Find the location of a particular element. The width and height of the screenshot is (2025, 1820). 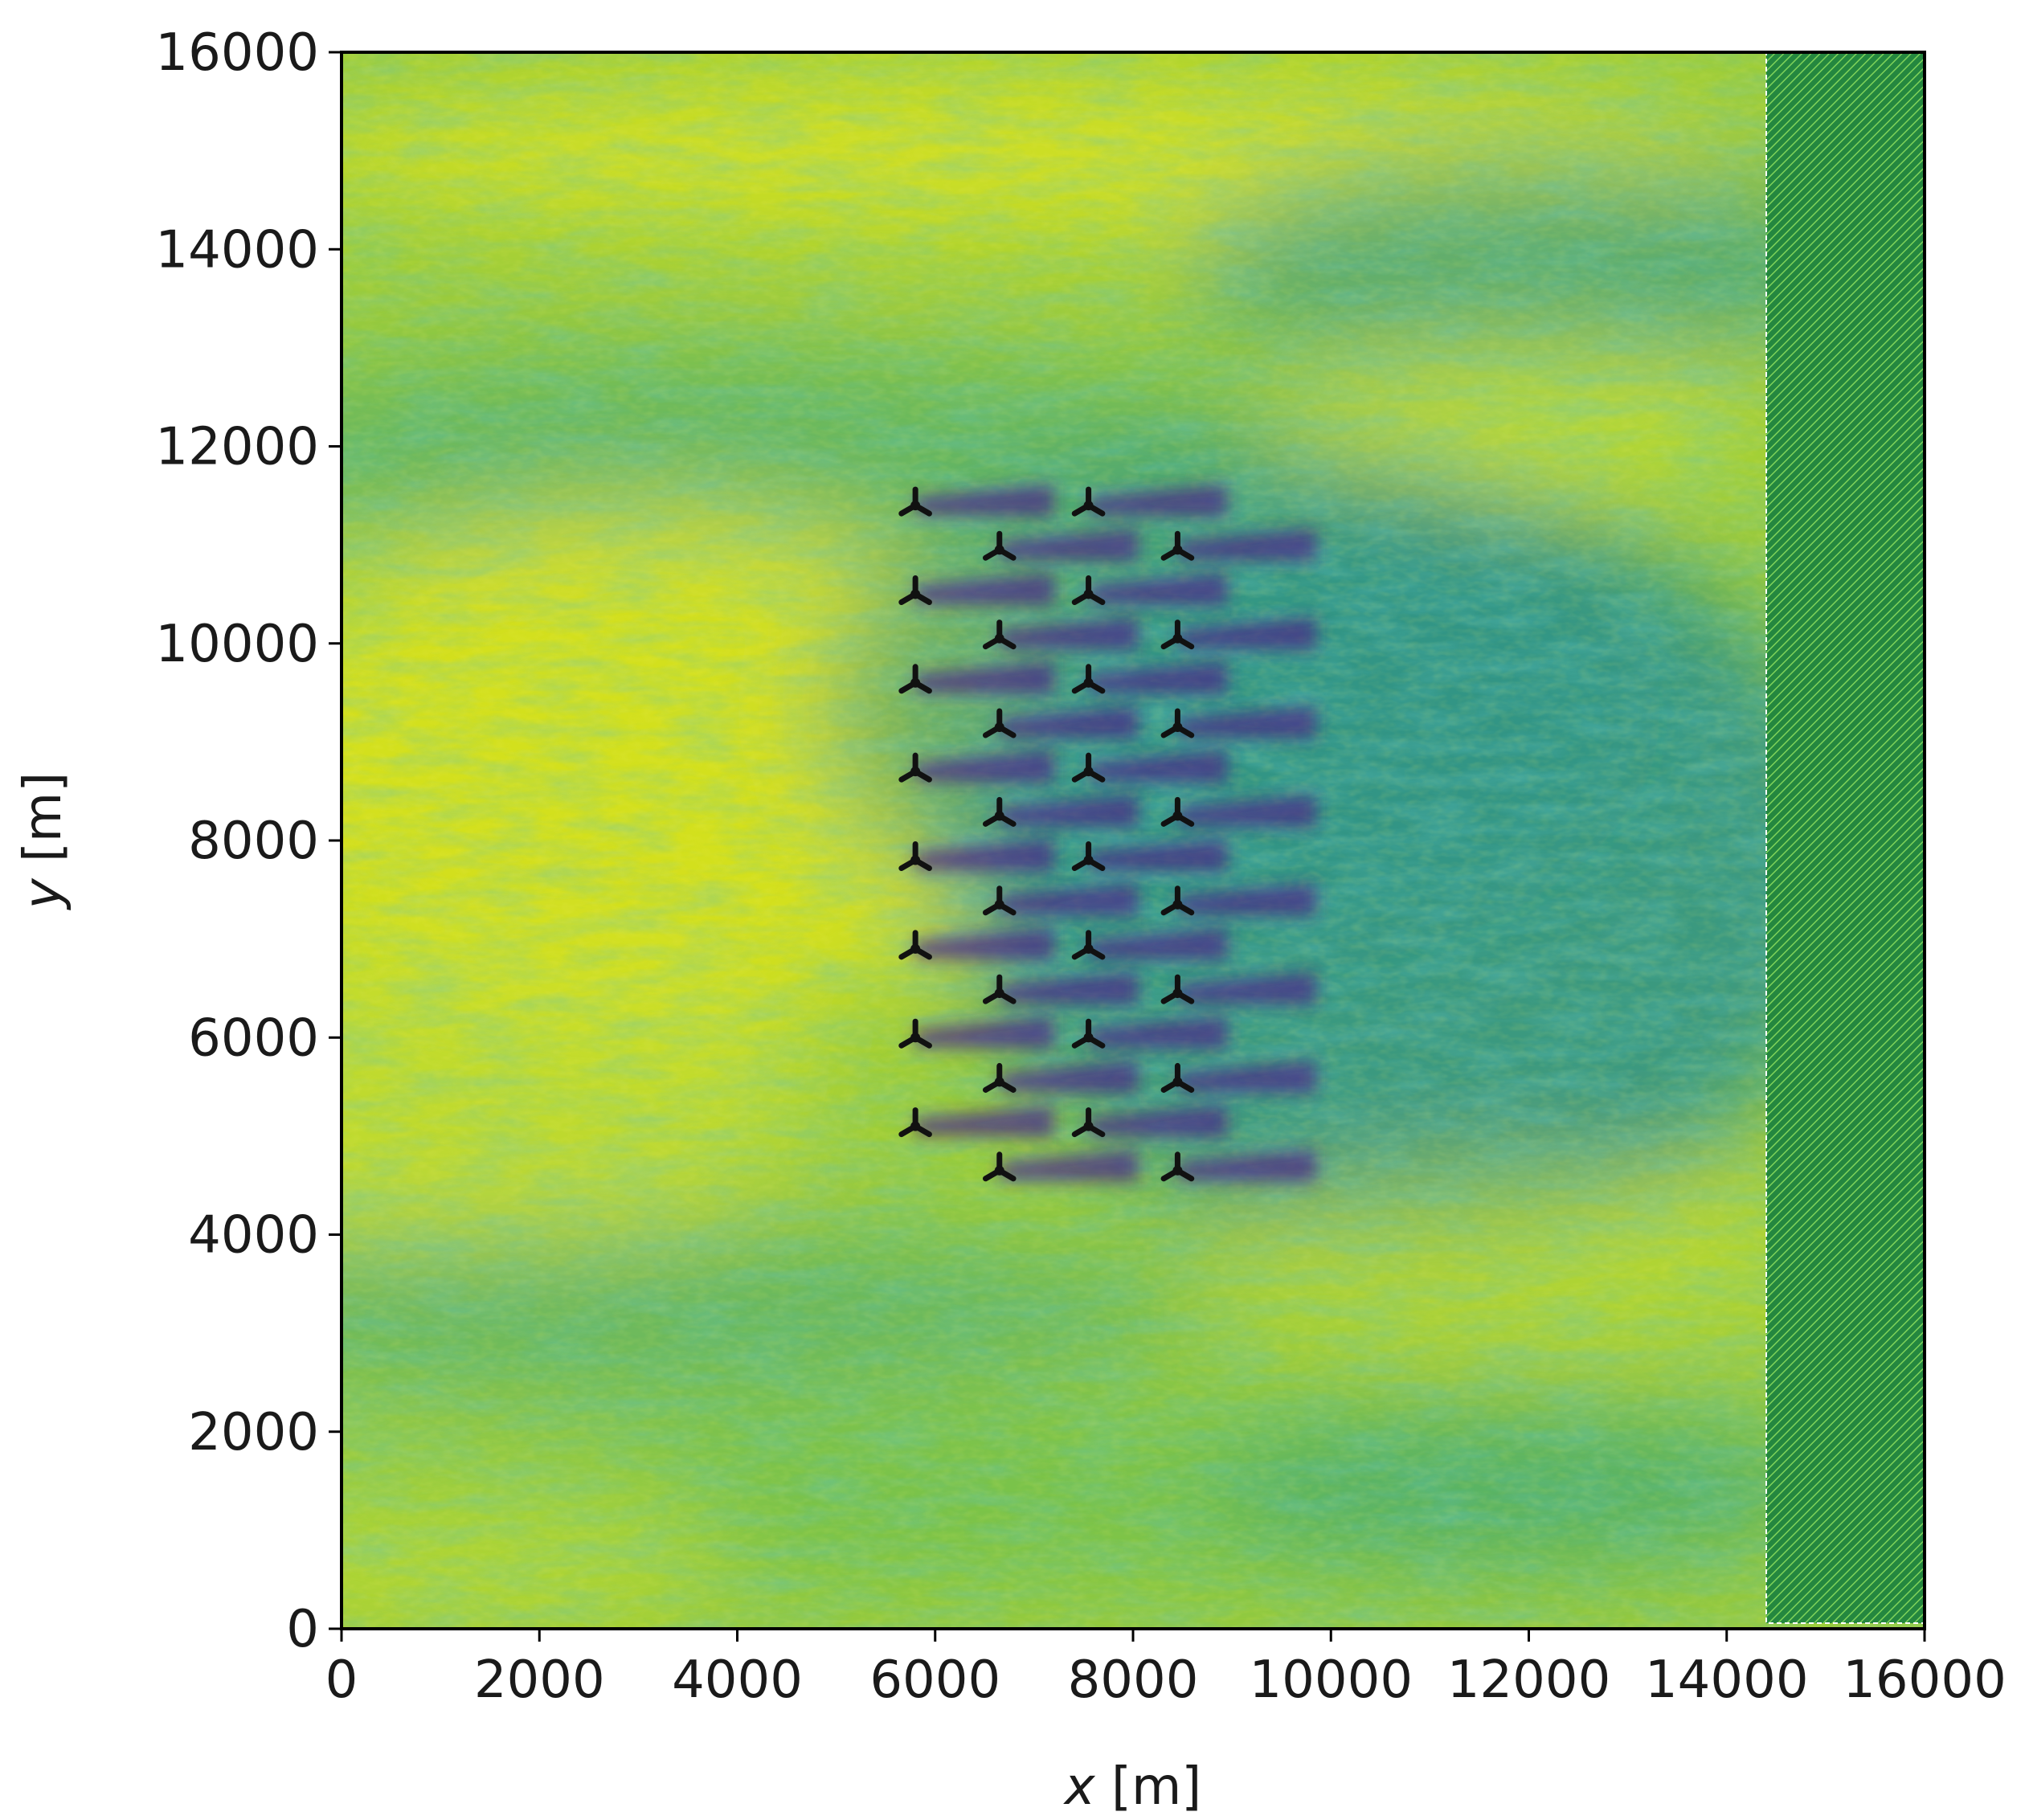

wakes is located at coordinates (1115, 833).